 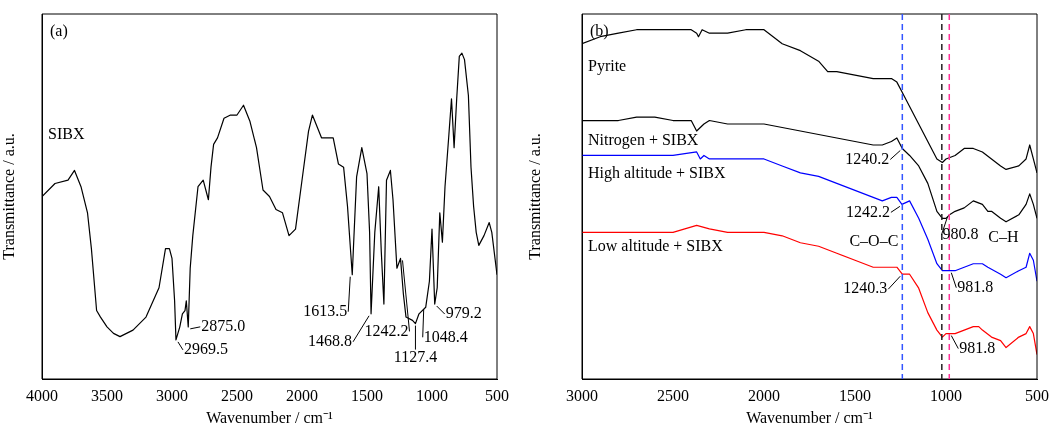 I want to click on annotation: 1127.4, so click(x=415, y=356).